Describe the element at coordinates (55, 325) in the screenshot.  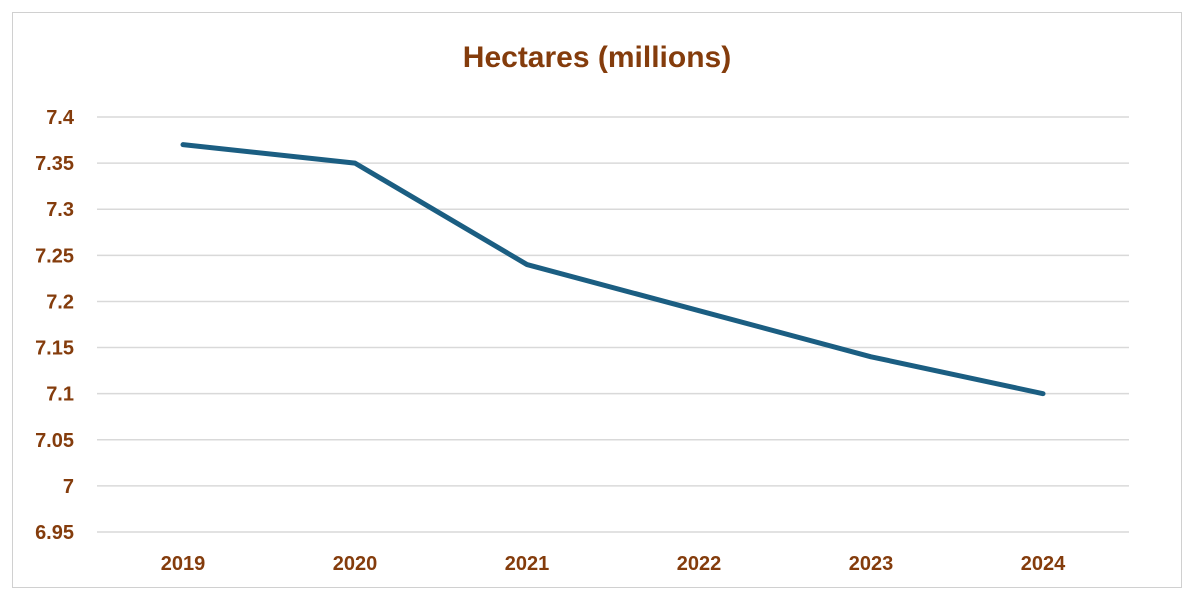
I see `y-axis-ticks: 7.4 7.35 7.3 7.25 7.2 7.15 7.1 7.05 7 6.95` at that location.